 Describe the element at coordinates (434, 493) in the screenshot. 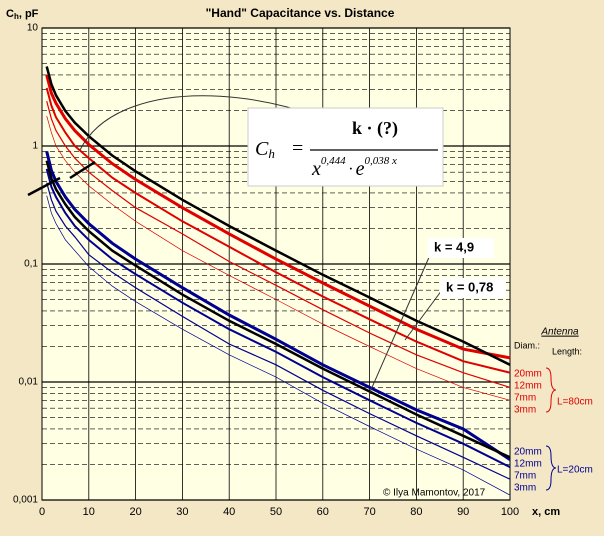

I see `credit: © Ilya Mamontov, 2017` at that location.